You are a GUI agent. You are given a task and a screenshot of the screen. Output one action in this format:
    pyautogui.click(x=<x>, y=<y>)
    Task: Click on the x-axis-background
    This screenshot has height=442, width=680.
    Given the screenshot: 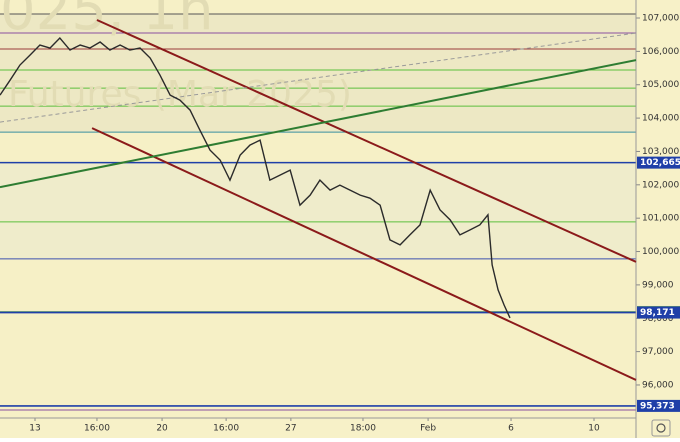 What is the action you would take?
    pyautogui.click(x=318, y=428)
    